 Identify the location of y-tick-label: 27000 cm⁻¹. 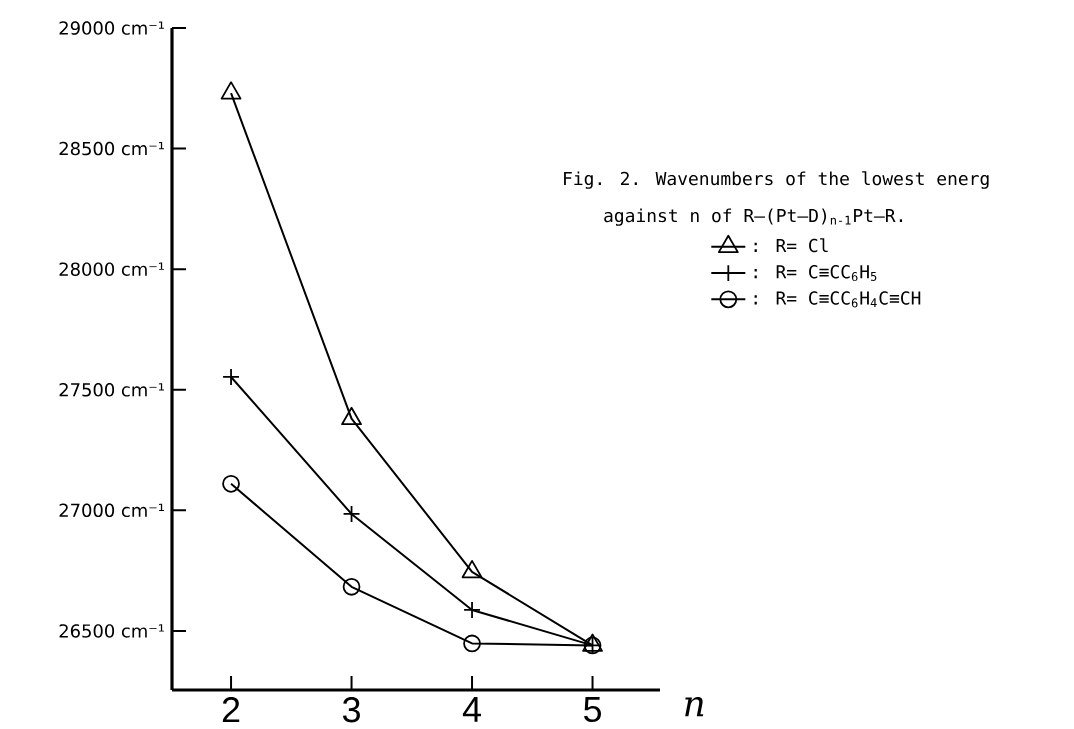
(111, 510).